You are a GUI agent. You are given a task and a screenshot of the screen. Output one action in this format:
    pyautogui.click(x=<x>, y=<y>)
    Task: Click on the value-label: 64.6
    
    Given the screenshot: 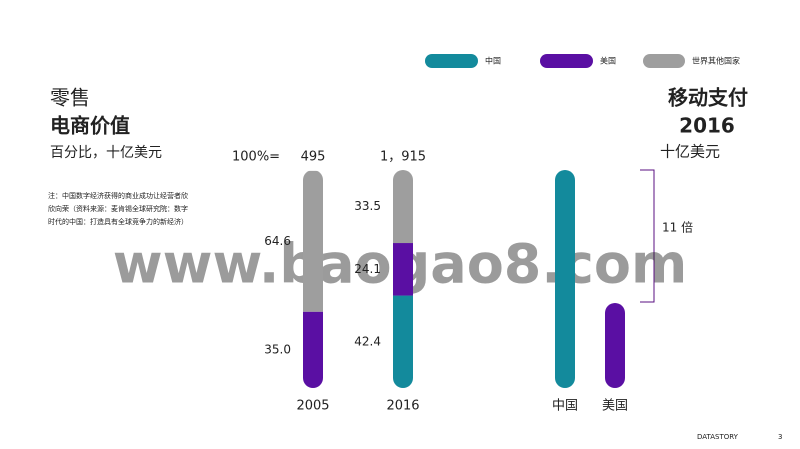 What is the action you would take?
    pyautogui.click(x=277, y=241)
    